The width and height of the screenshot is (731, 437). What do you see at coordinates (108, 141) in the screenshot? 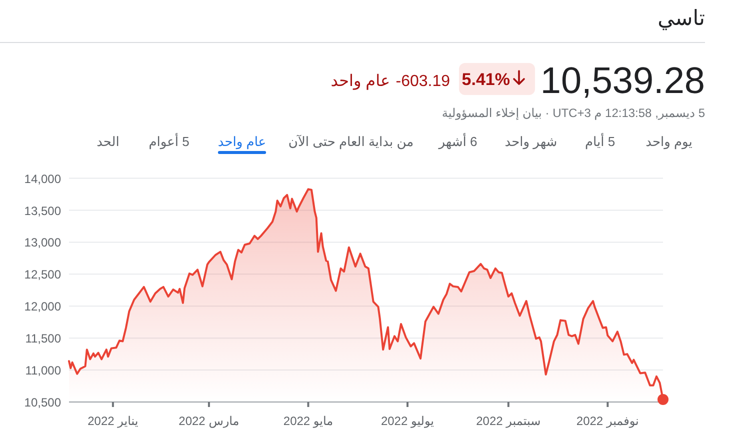
I see `text: الحد` at bounding box center [108, 141].